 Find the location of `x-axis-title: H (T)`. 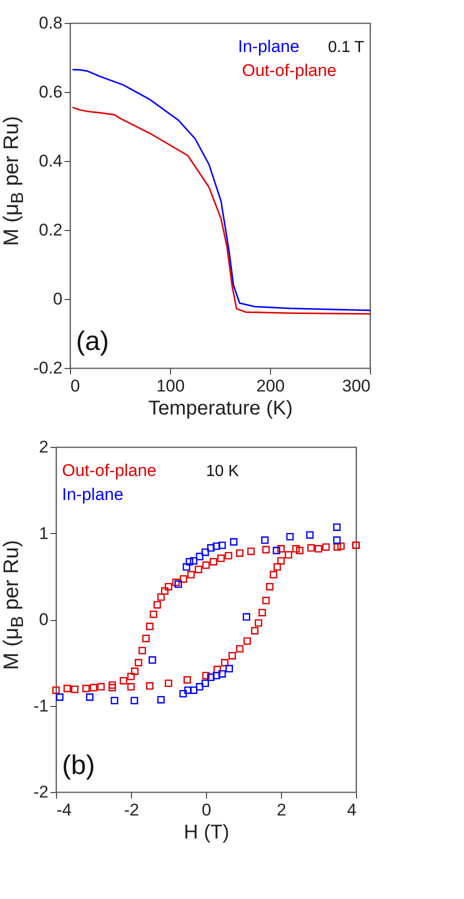

x-axis-title: H (T) is located at coordinates (207, 833).